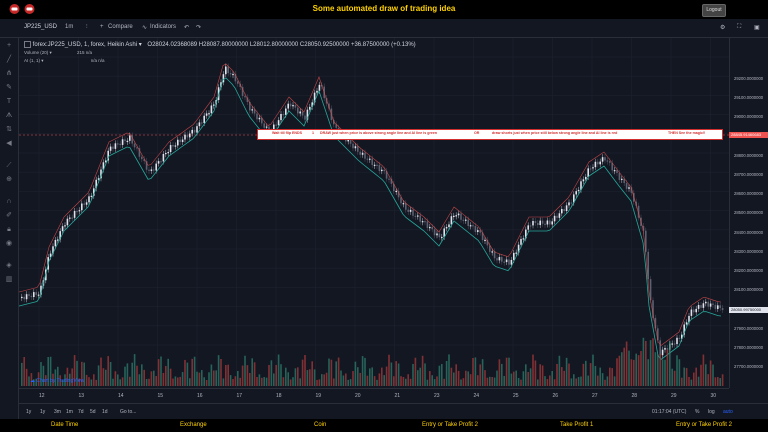 The width and height of the screenshot is (768, 432). Describe the element at coordinates (9, 265) in the screenshot. I see `layers-icon: ◈` at that location.